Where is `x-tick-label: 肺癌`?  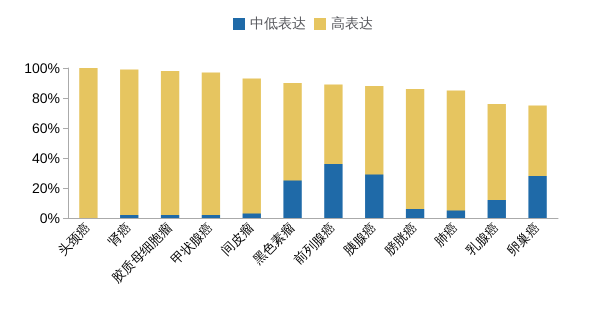 x-tick-label: 肺癌 is located at coordinates (447, 235).